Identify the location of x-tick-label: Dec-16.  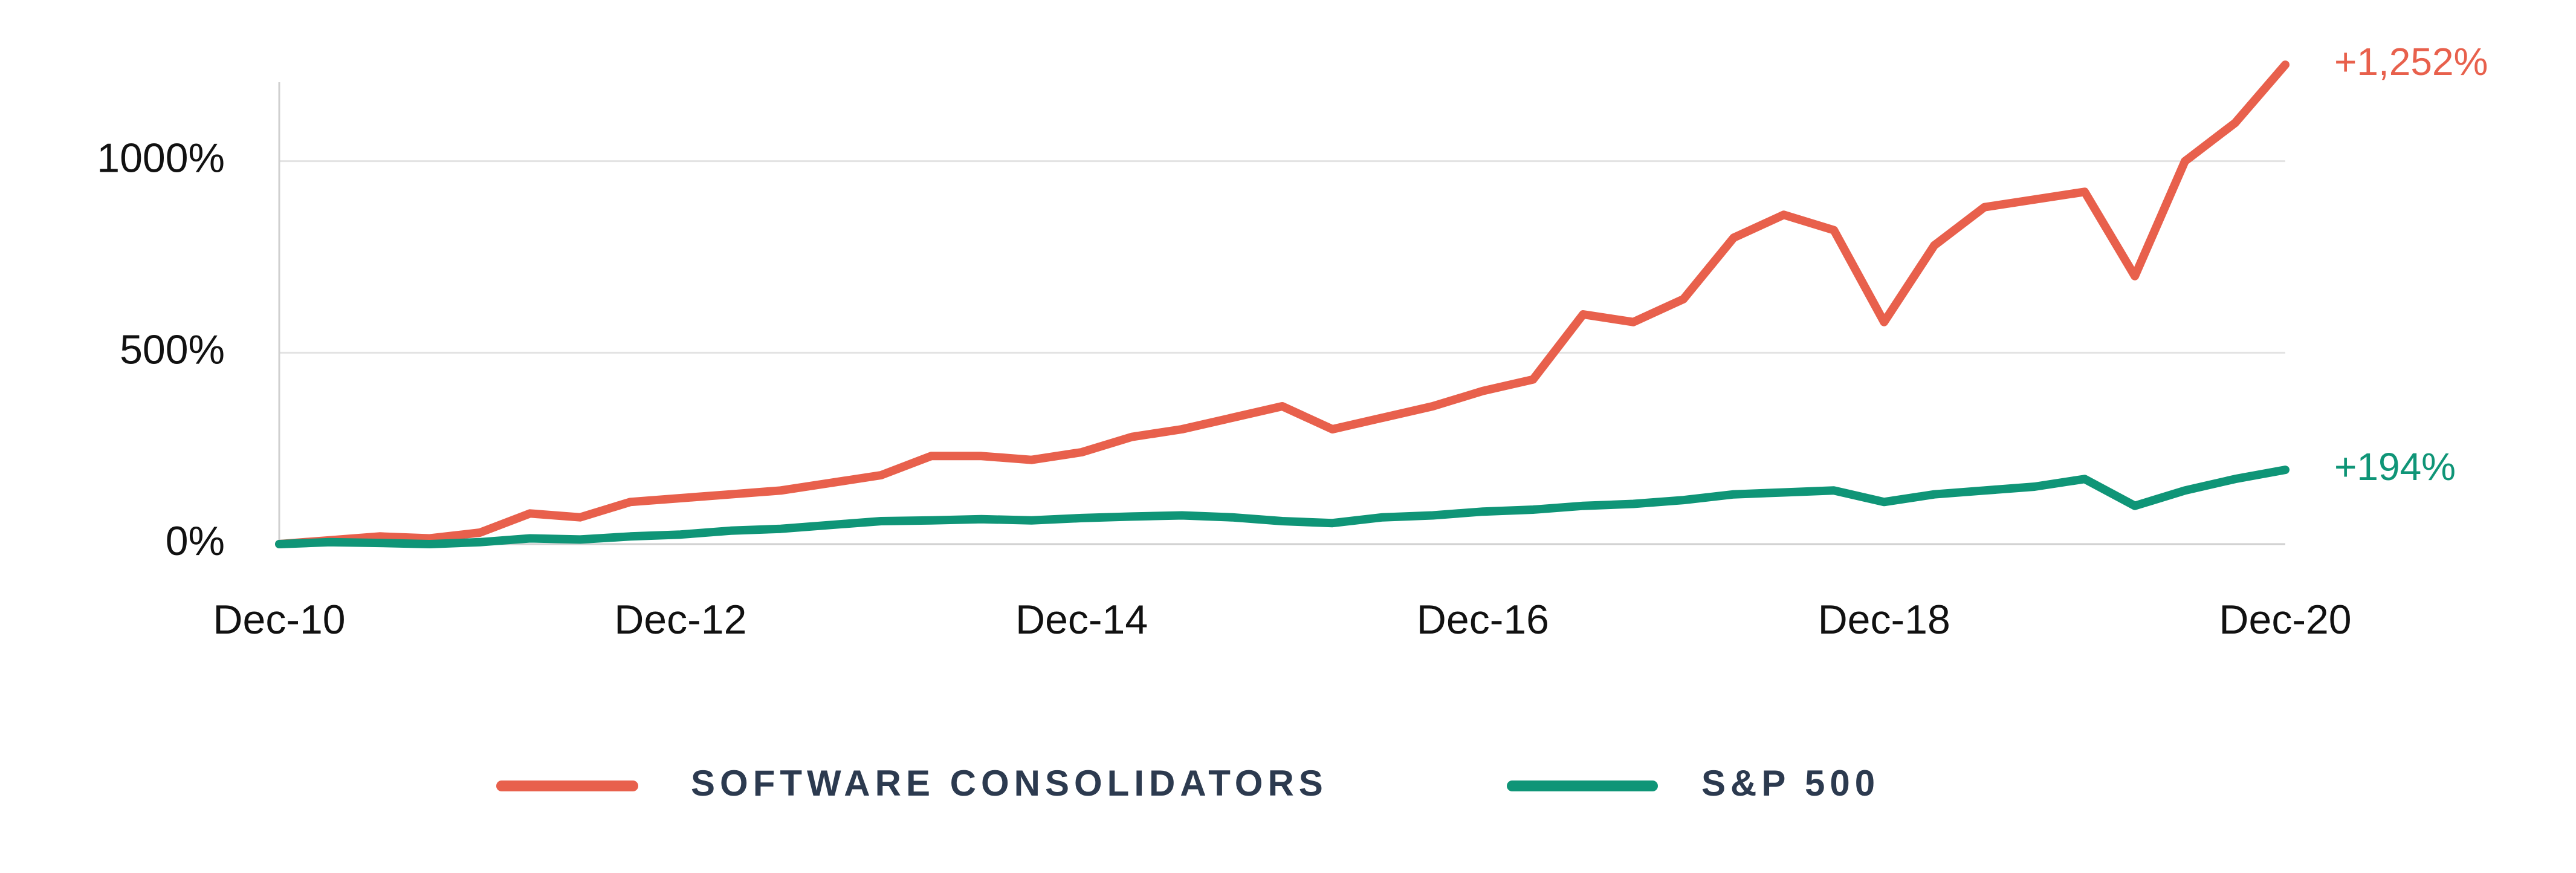
(1483, 620).